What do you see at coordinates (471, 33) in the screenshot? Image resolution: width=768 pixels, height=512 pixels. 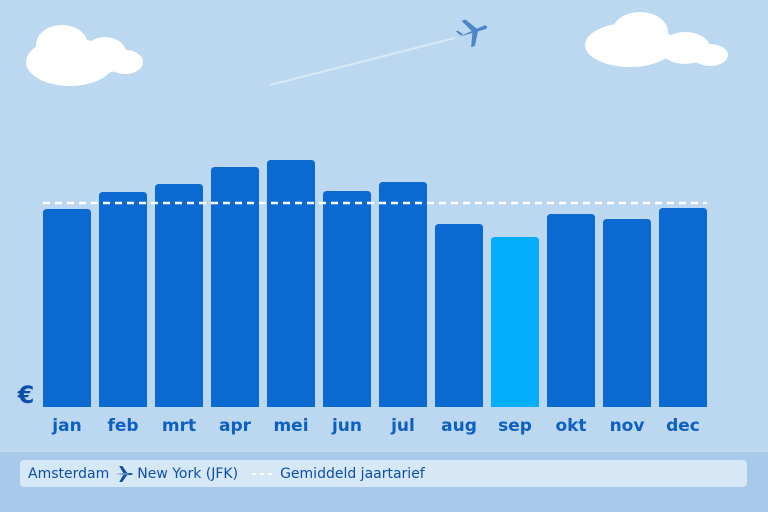 I see `plane-icon` at bounding box center [471, 33].